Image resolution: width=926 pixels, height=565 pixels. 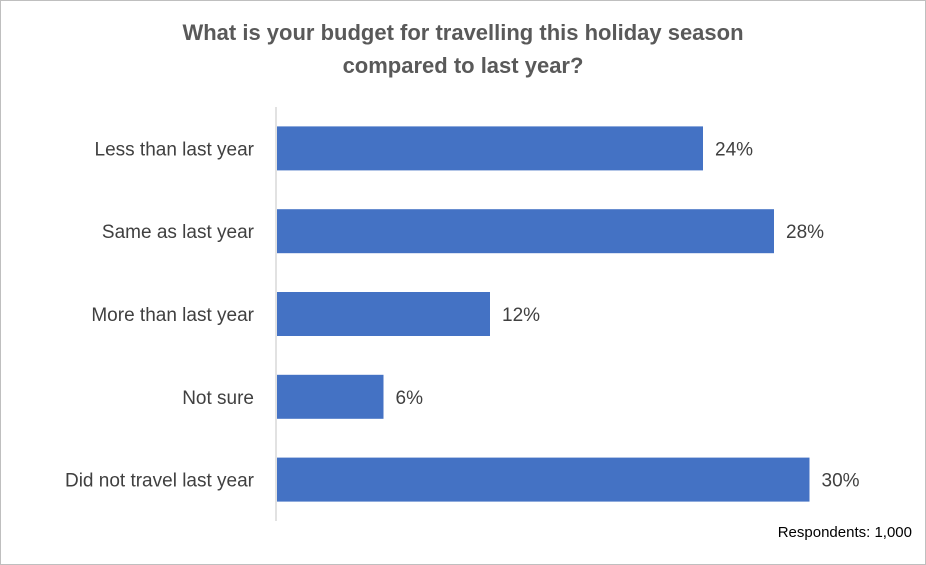 I want to click on data-label: 12%, so click(x=521, y=315).